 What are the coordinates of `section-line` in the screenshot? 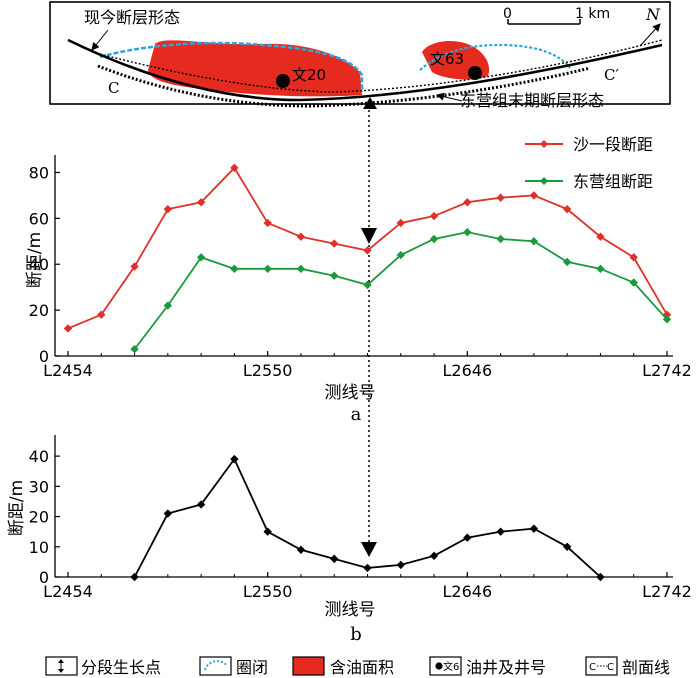 It's located at (377, 66).